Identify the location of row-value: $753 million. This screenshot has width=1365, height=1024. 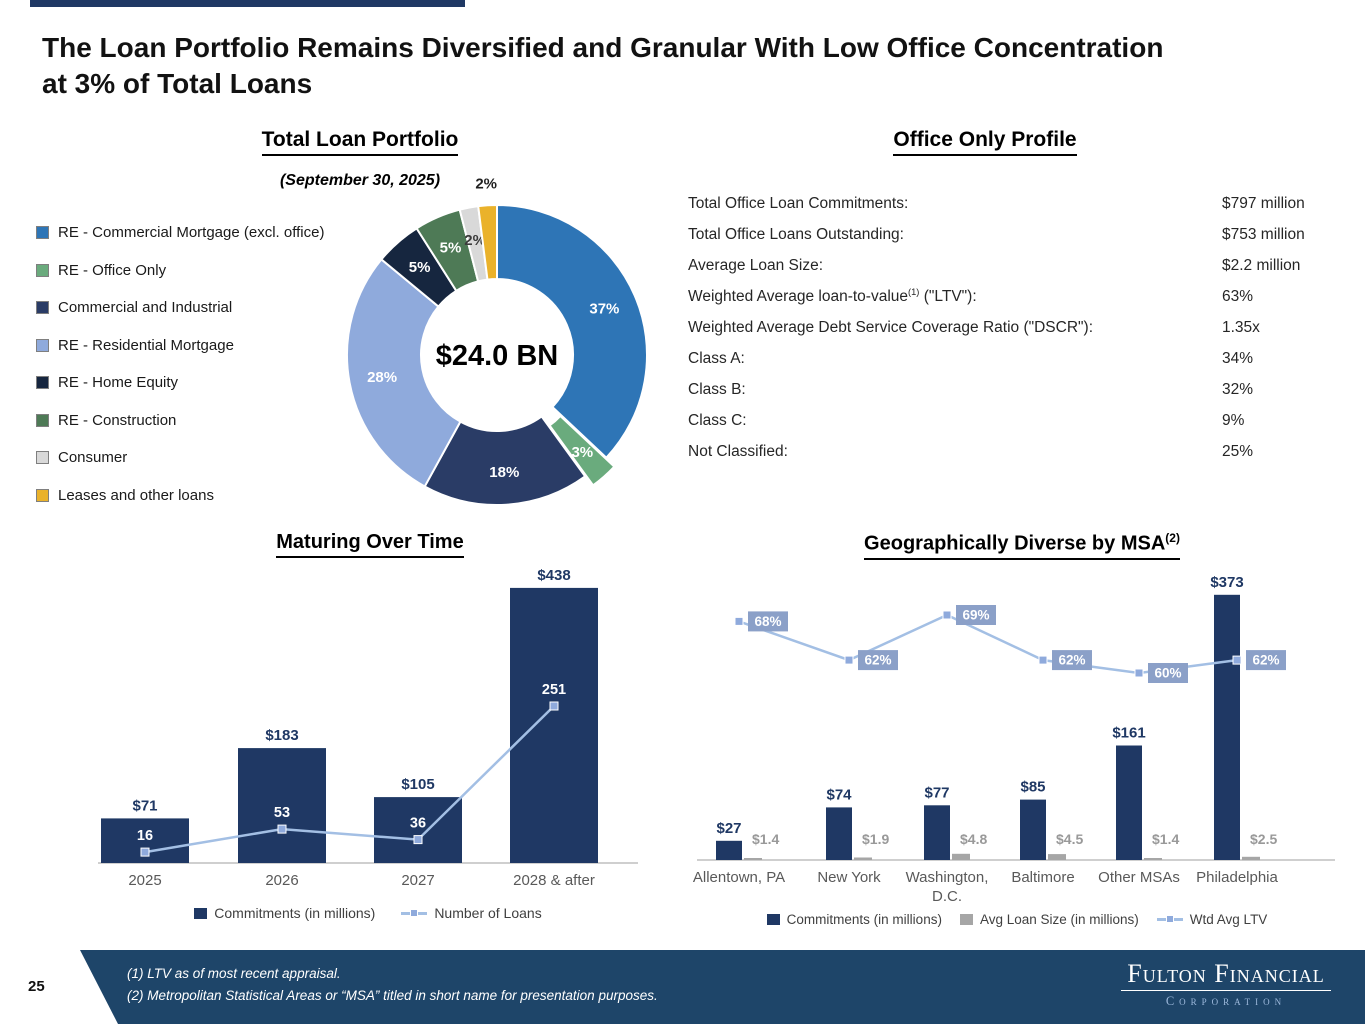
(1263, 234).